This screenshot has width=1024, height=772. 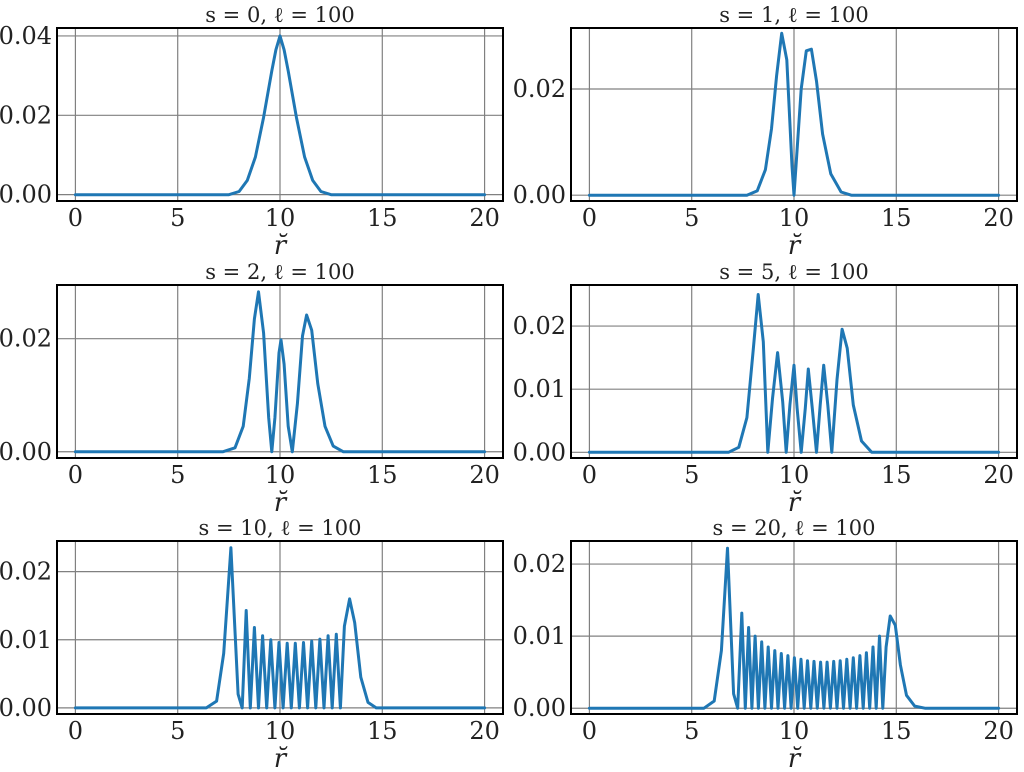 I want to click on subplot-title: s = 1, ℓ = 100, so click(x=794, y=15).